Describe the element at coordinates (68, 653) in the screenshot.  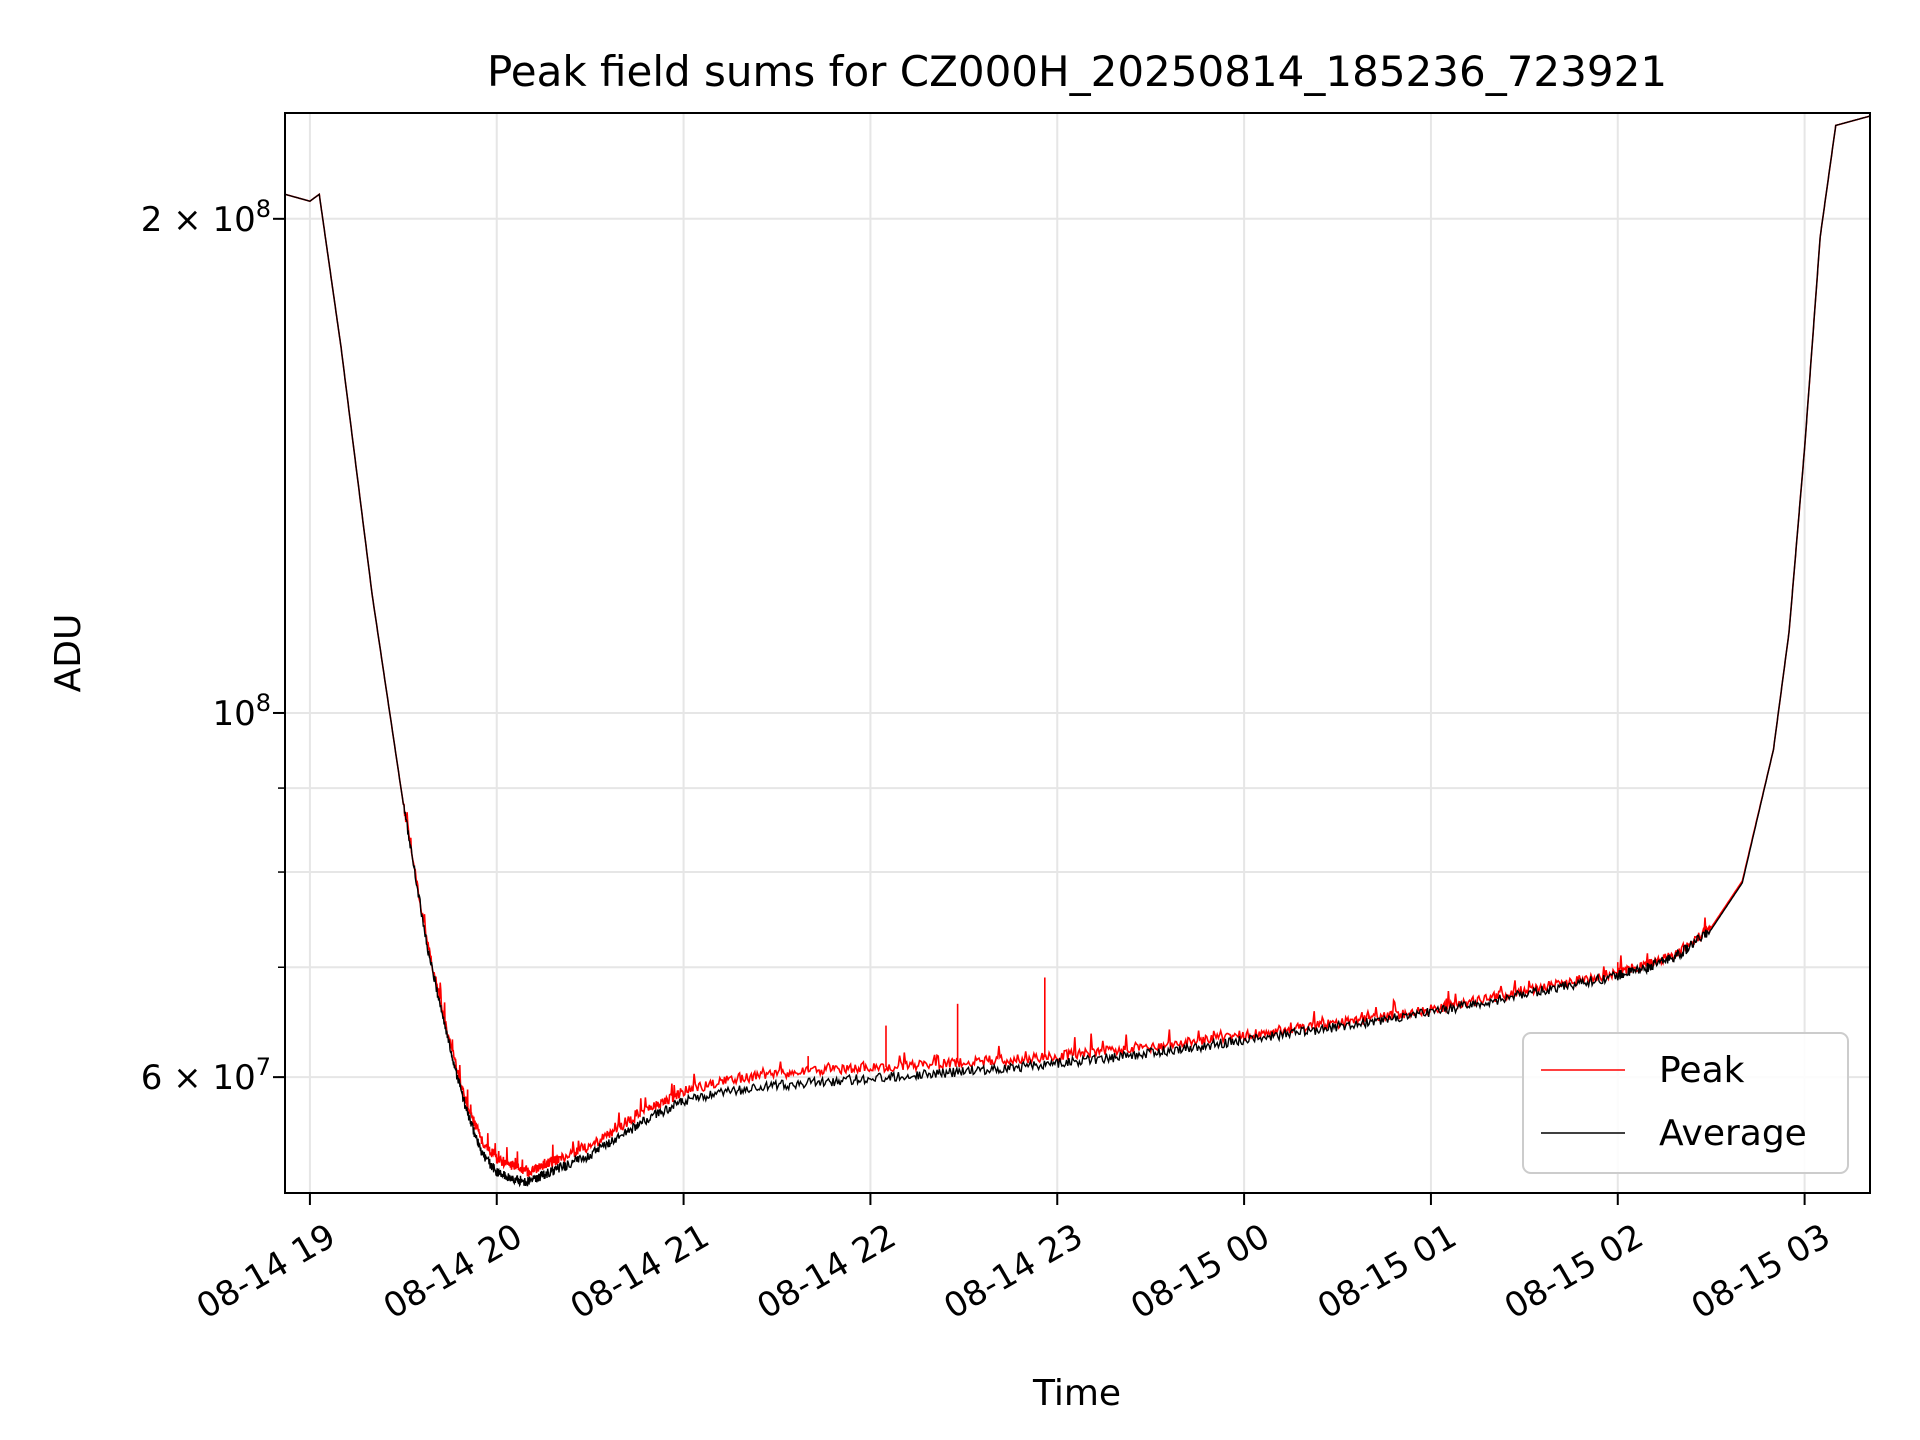
I see `y-axis-label: ADU` at that location.